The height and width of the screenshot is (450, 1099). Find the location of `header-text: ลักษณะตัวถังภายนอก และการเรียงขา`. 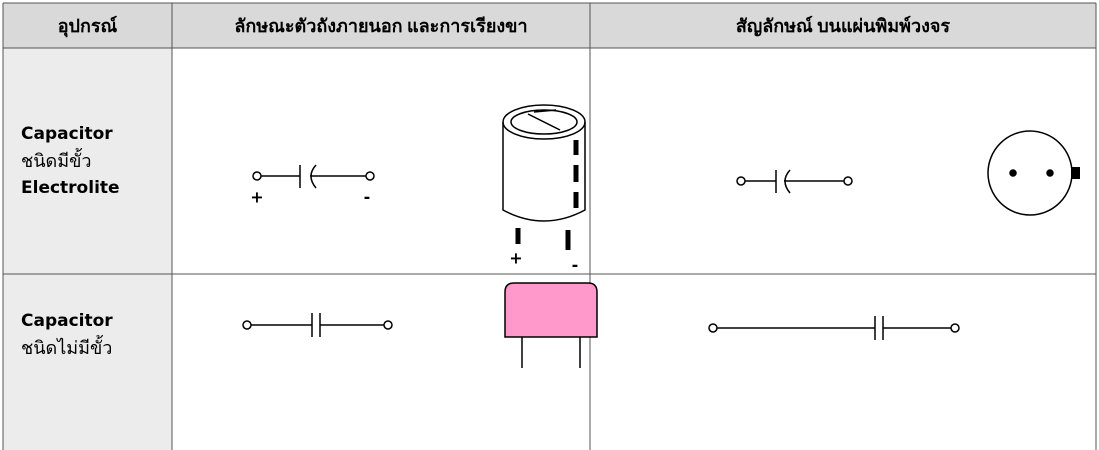

header-text: ลักษณะตัวถังภายนอก และการเรียงขา is located at coordinates (381, 26).